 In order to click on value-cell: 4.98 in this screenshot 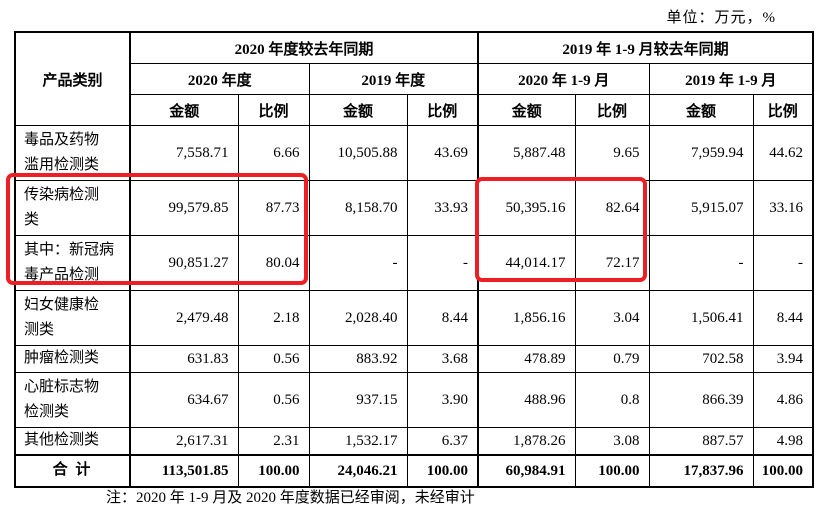, I will do `click(783, 441)`.